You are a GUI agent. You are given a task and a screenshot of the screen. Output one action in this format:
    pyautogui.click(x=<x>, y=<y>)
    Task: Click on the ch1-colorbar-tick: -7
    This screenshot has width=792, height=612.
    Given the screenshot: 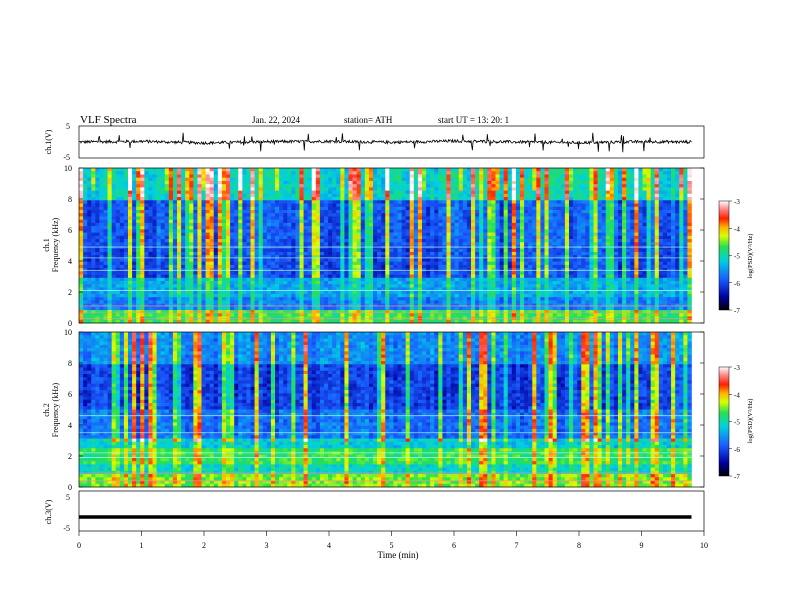 What is the action you would take?
    pyautogui.click(x=737, y=311)
    